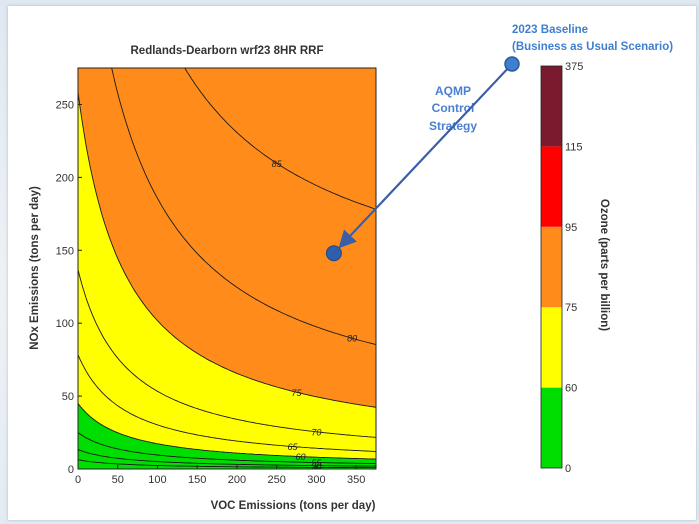  I want to click on strategy-annotation-line2: Control, so click(453, 108).